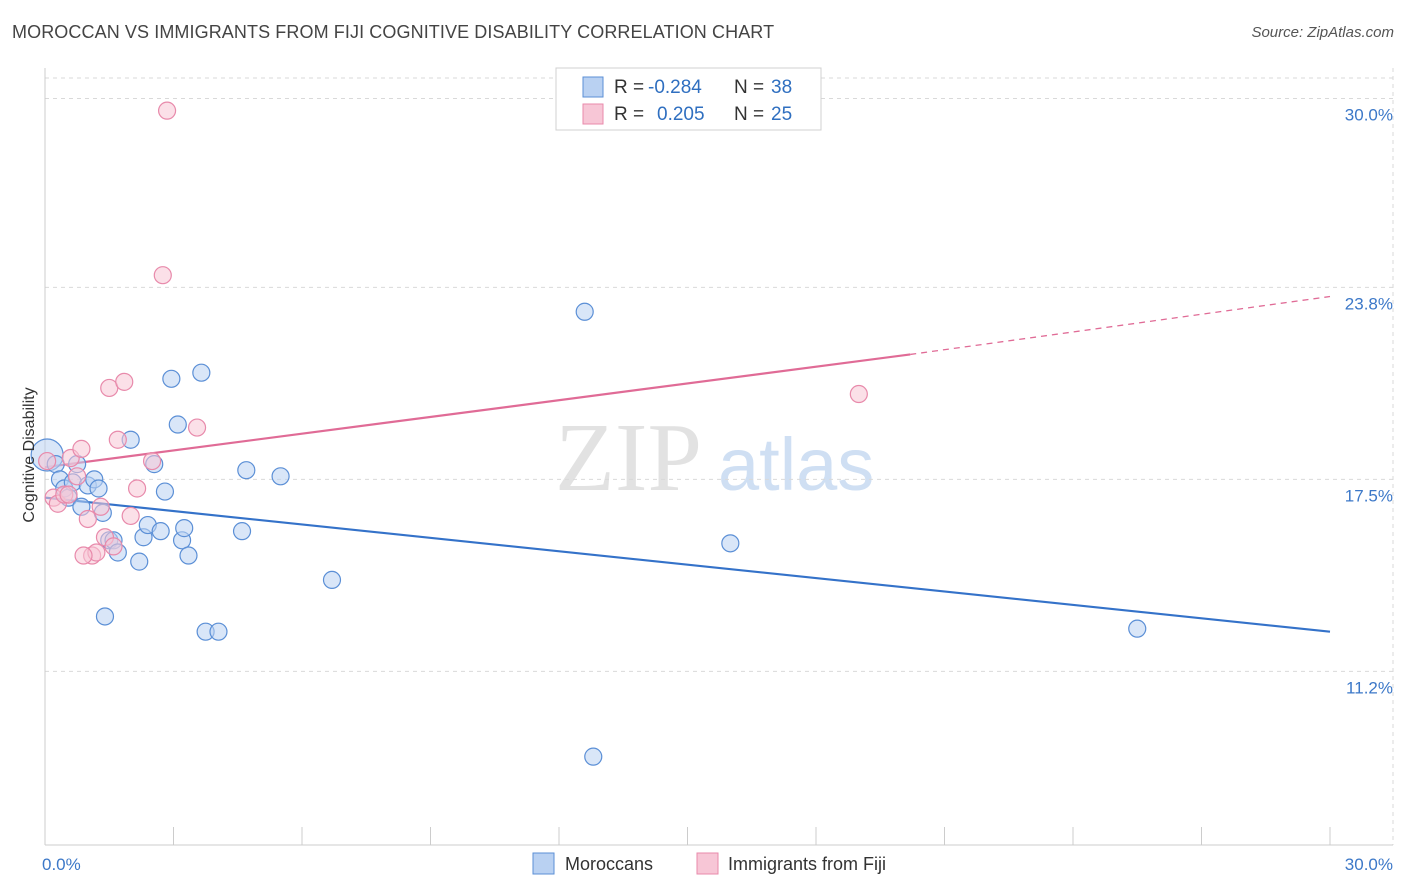  I want to click on legend-r-label-1: R =, so click(629, 114).